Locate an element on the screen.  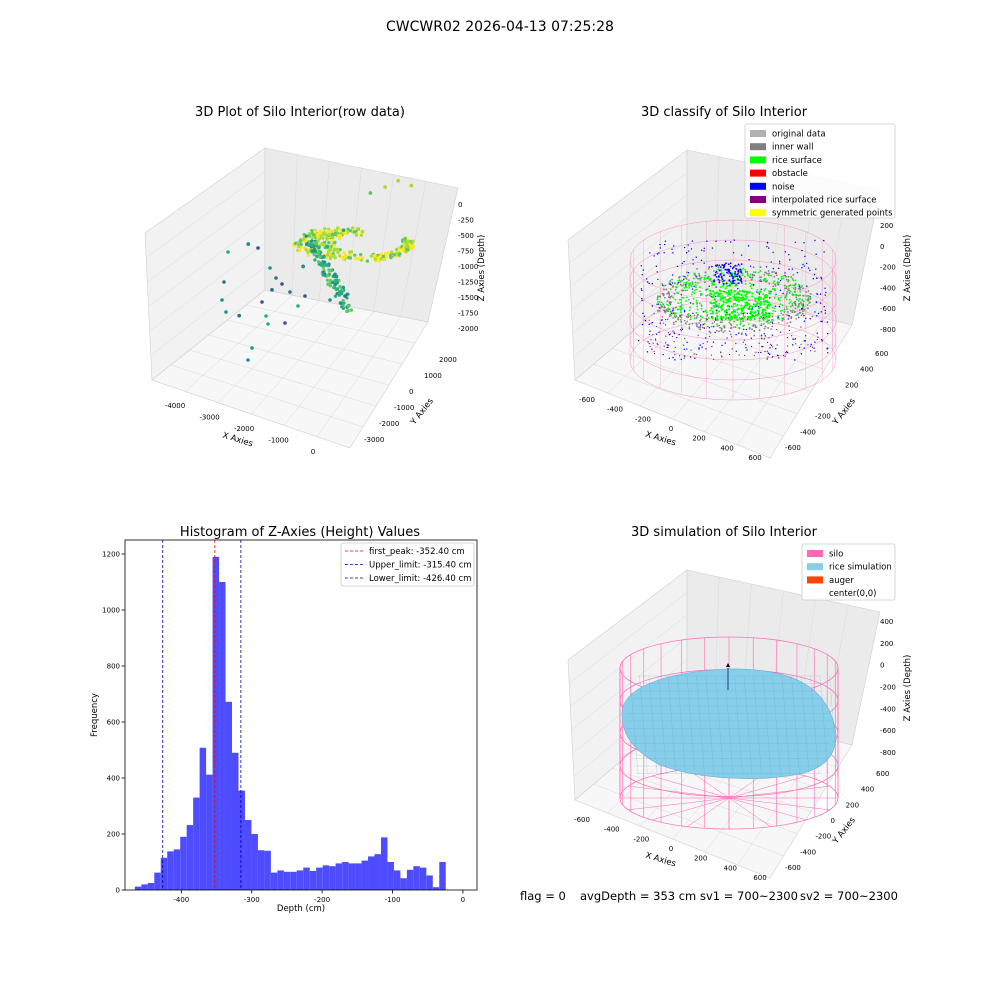
status-flag: flag = 0 is located at coordinates (543, 896).